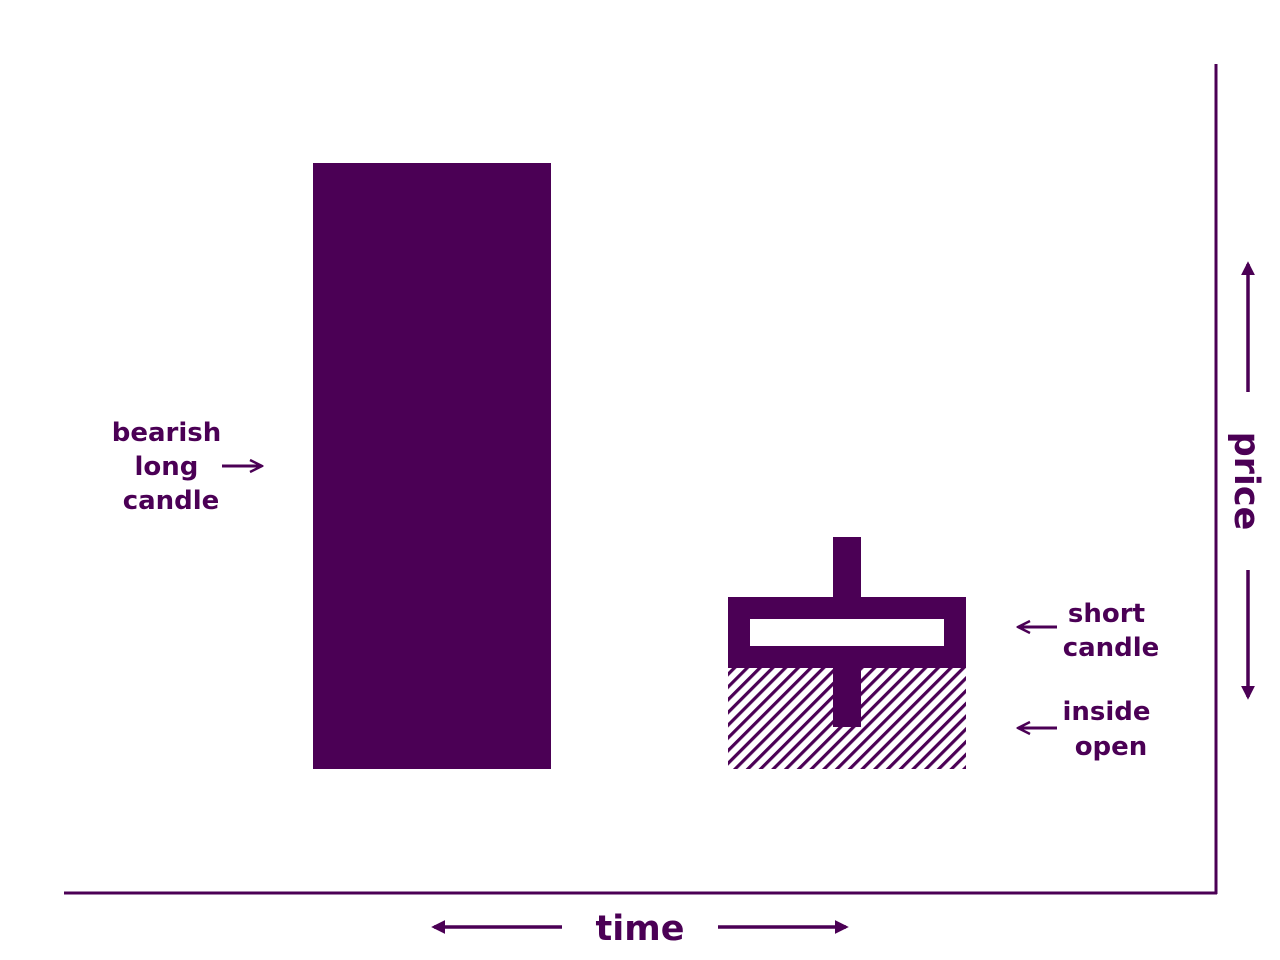  I want to click on x-axis-label: time, so click(640, 929).